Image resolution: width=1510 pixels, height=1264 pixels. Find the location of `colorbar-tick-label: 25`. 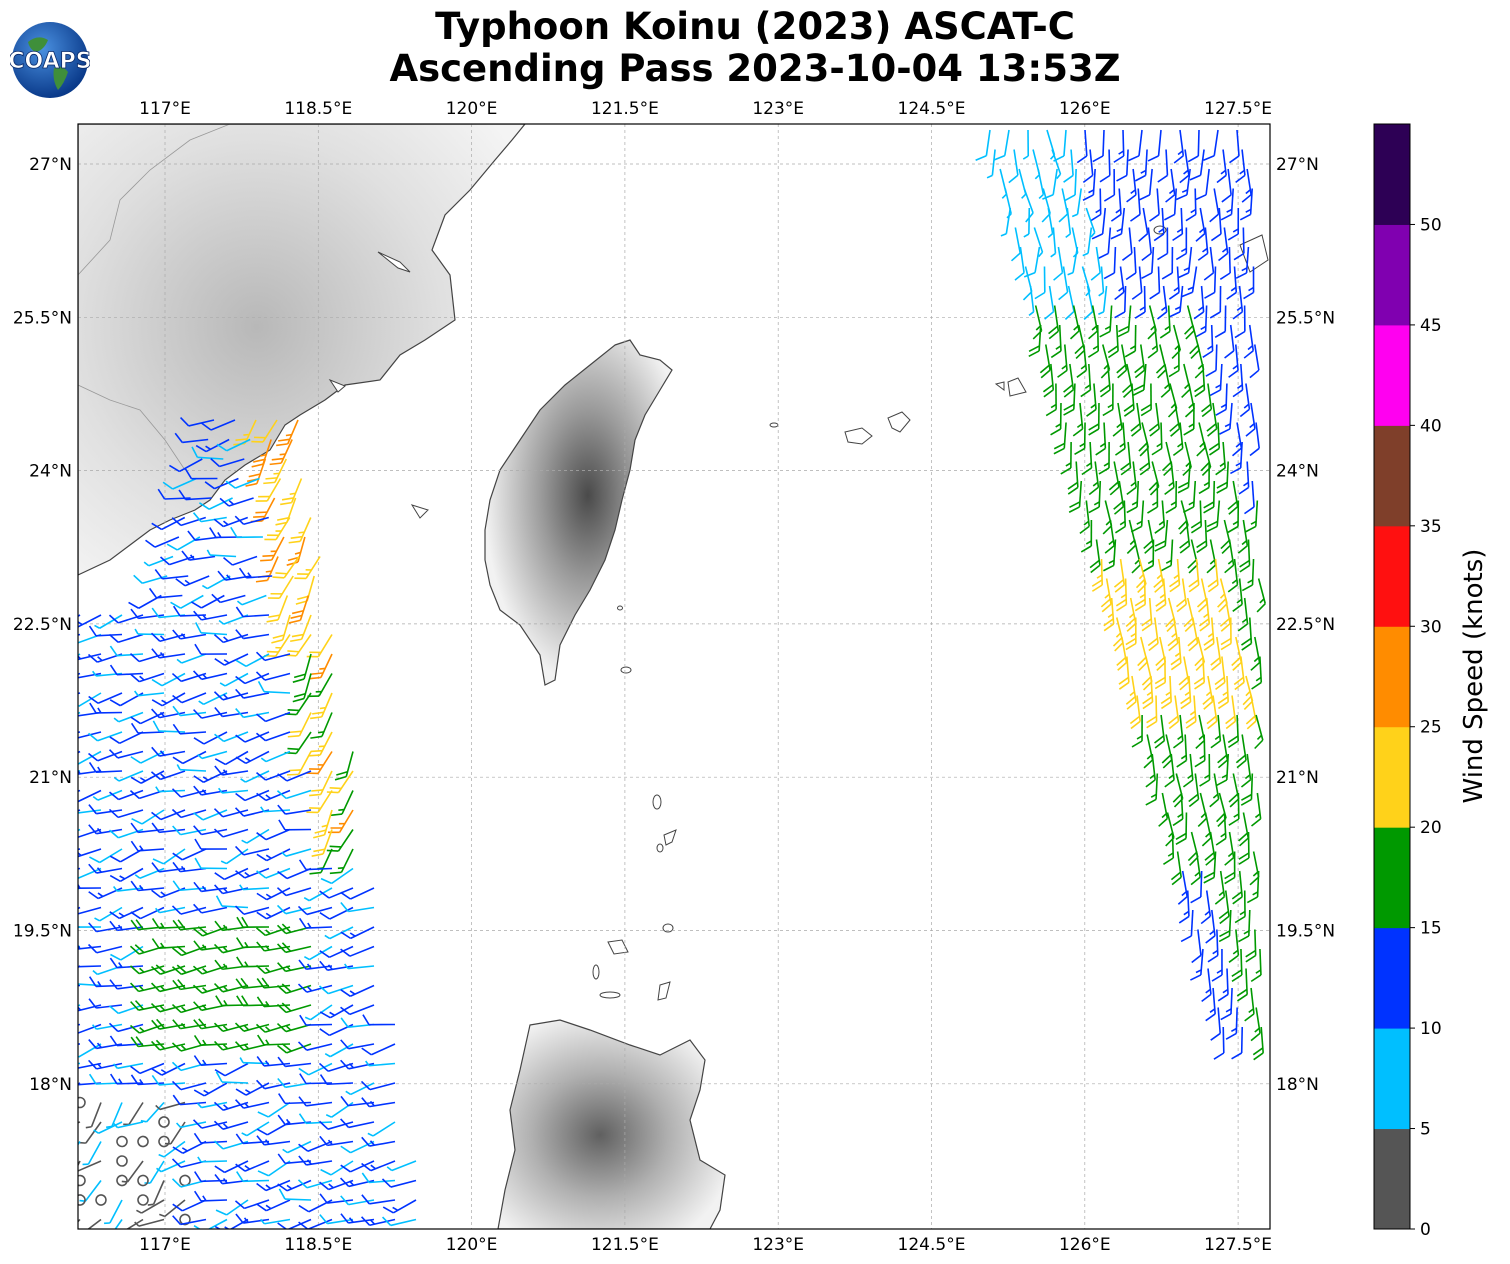

colorbar-tick-label: 25 is located at coordinates (1431, 728).